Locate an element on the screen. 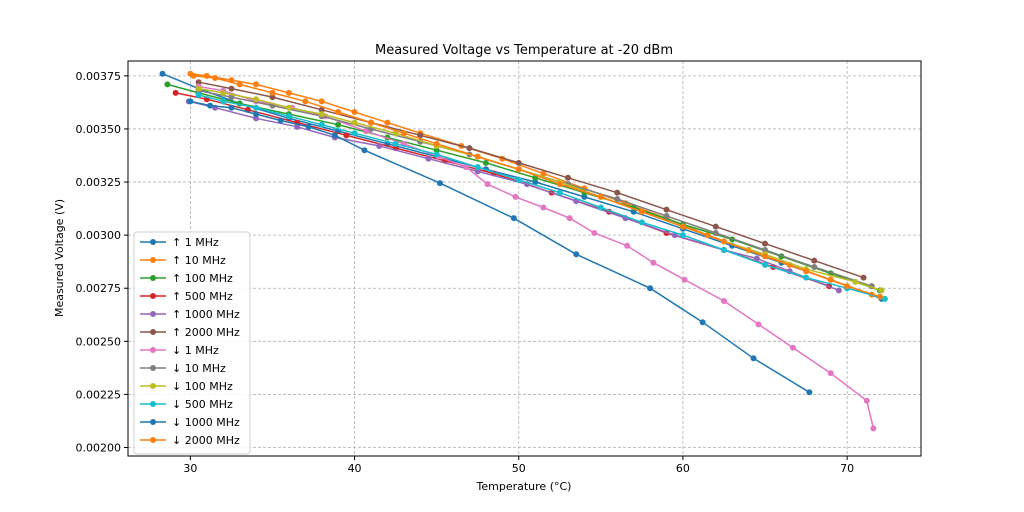 The width and height of the screenshot is (1024, 512). legend-frame is located at coordinates (192, 343).